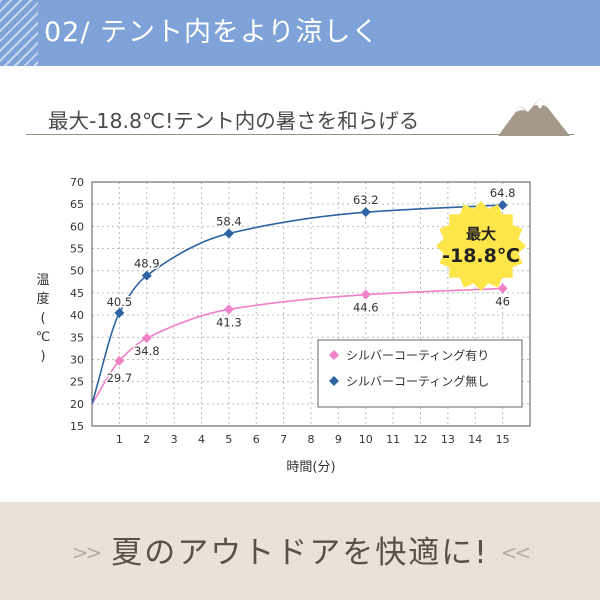 Image resolution: width=600 pixels, height=602 pixels. Describe the element at coordinates (421, 439) in the screenshot. I see `x-tick-label: 12` at that location.